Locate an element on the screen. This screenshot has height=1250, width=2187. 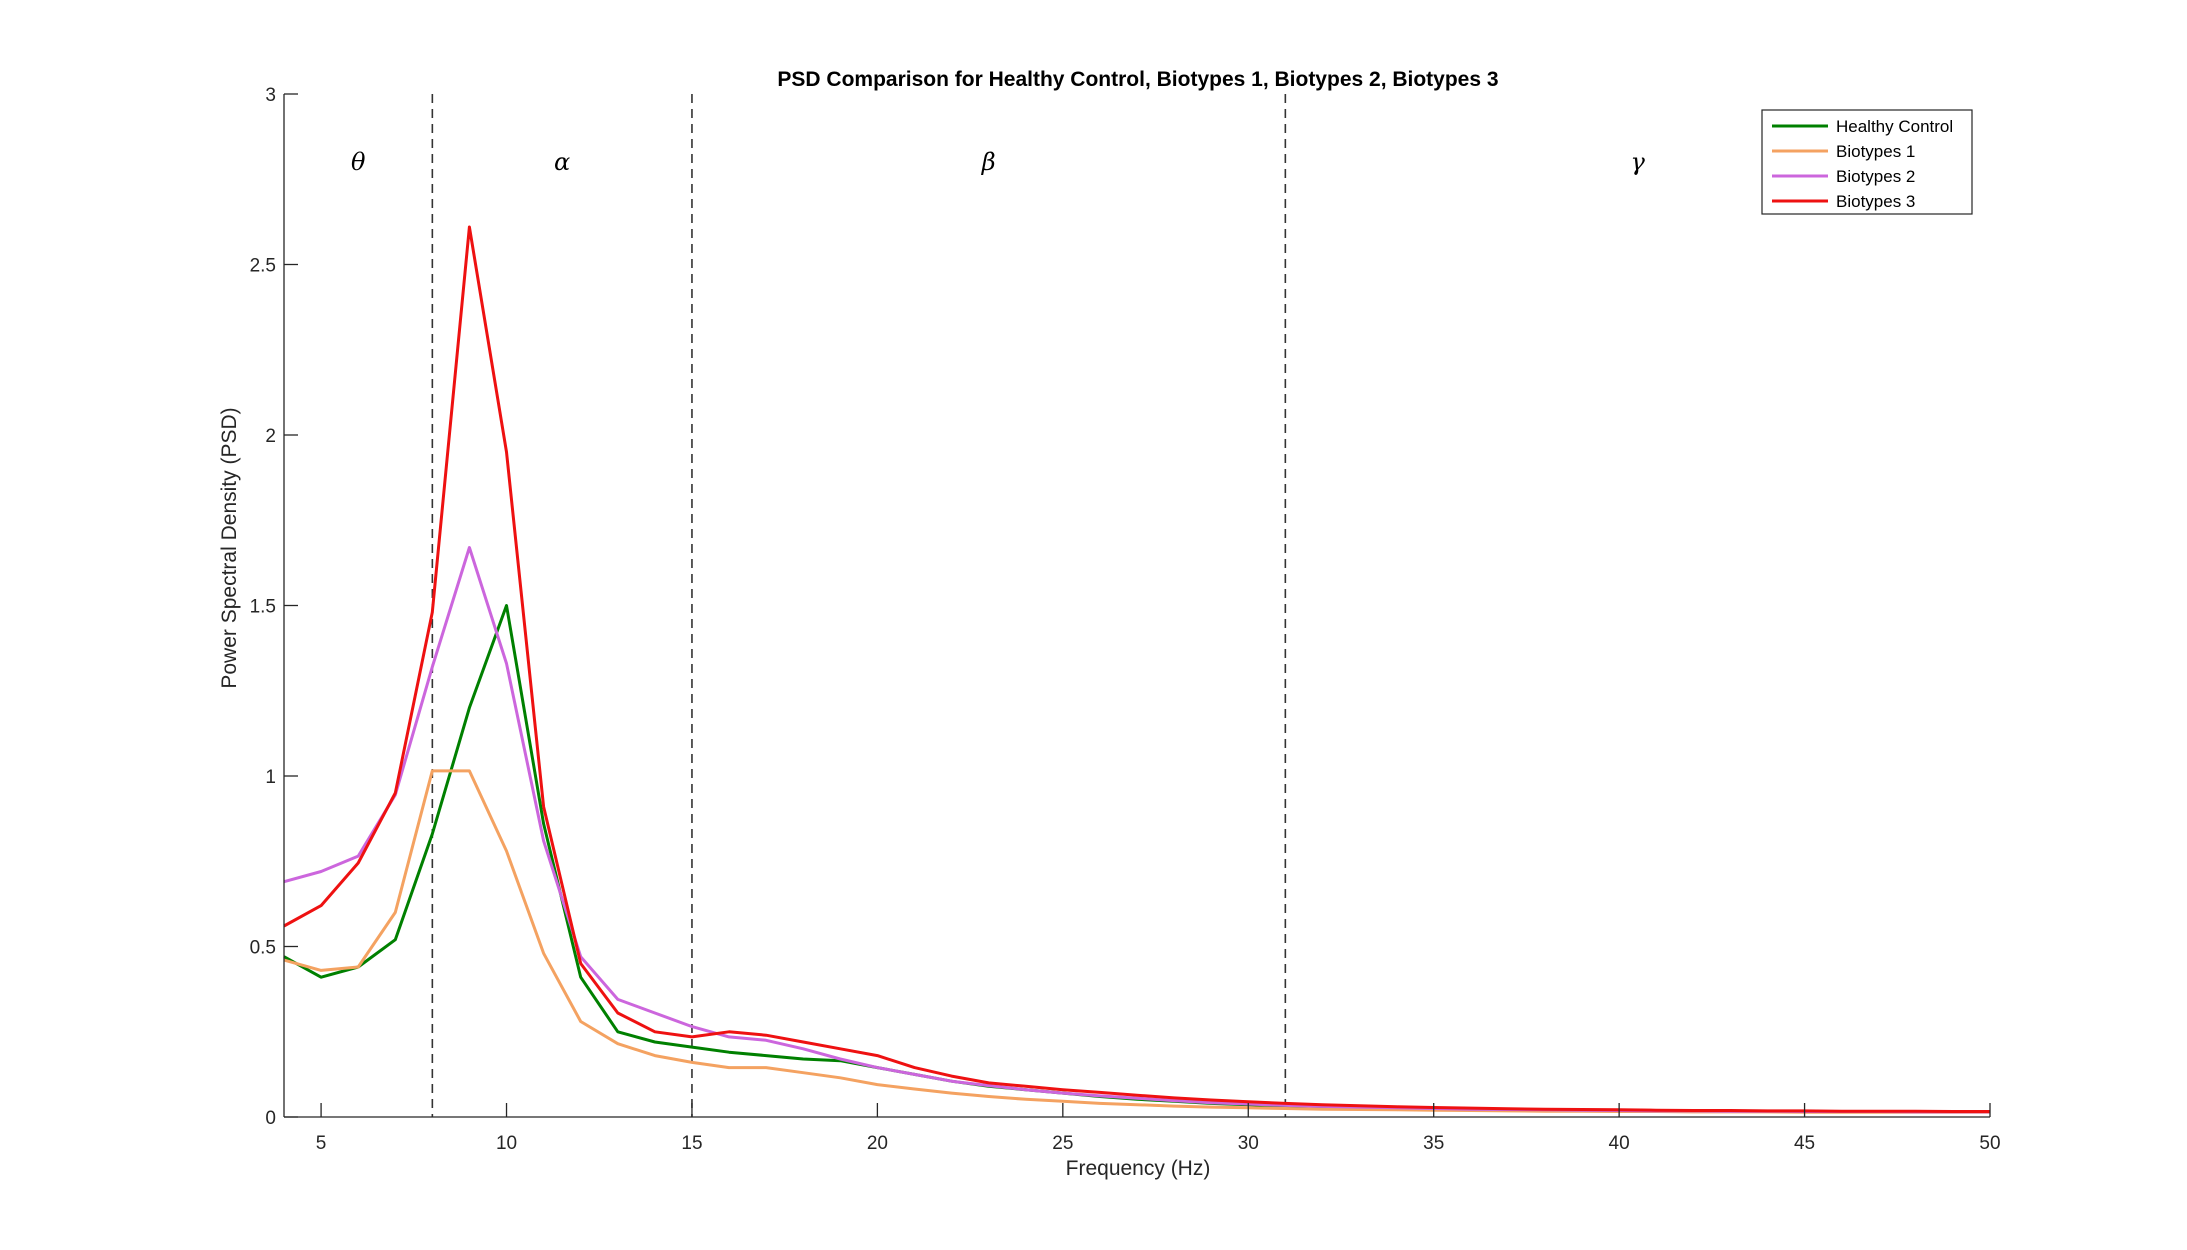
x-tick-label-9: 50 is located at coordinates (1989, 1143).